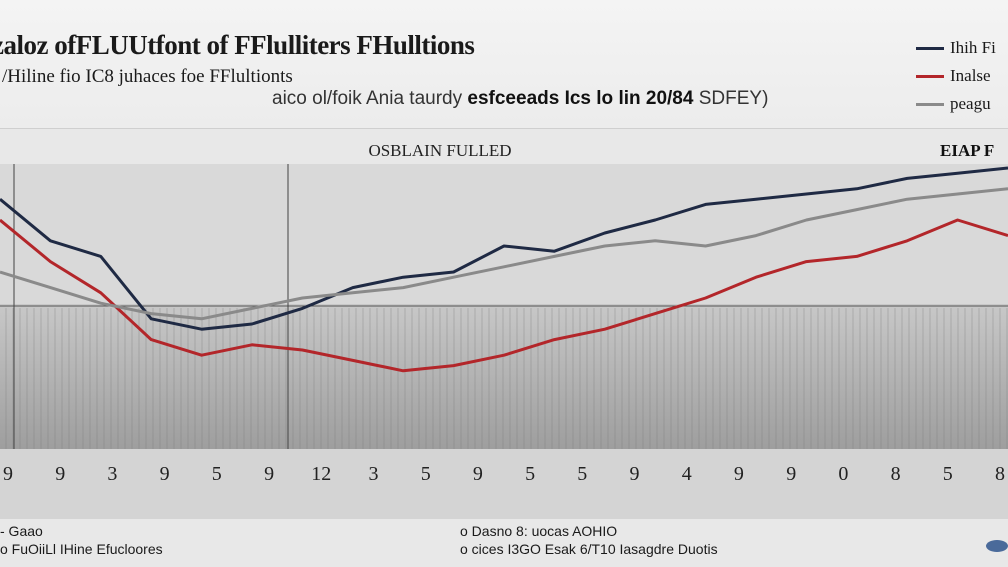  What do you see at coordinates (973, 47) in the screenshot?
I see `legend-label: Ihih Fi` at bounding box center [973, 47].